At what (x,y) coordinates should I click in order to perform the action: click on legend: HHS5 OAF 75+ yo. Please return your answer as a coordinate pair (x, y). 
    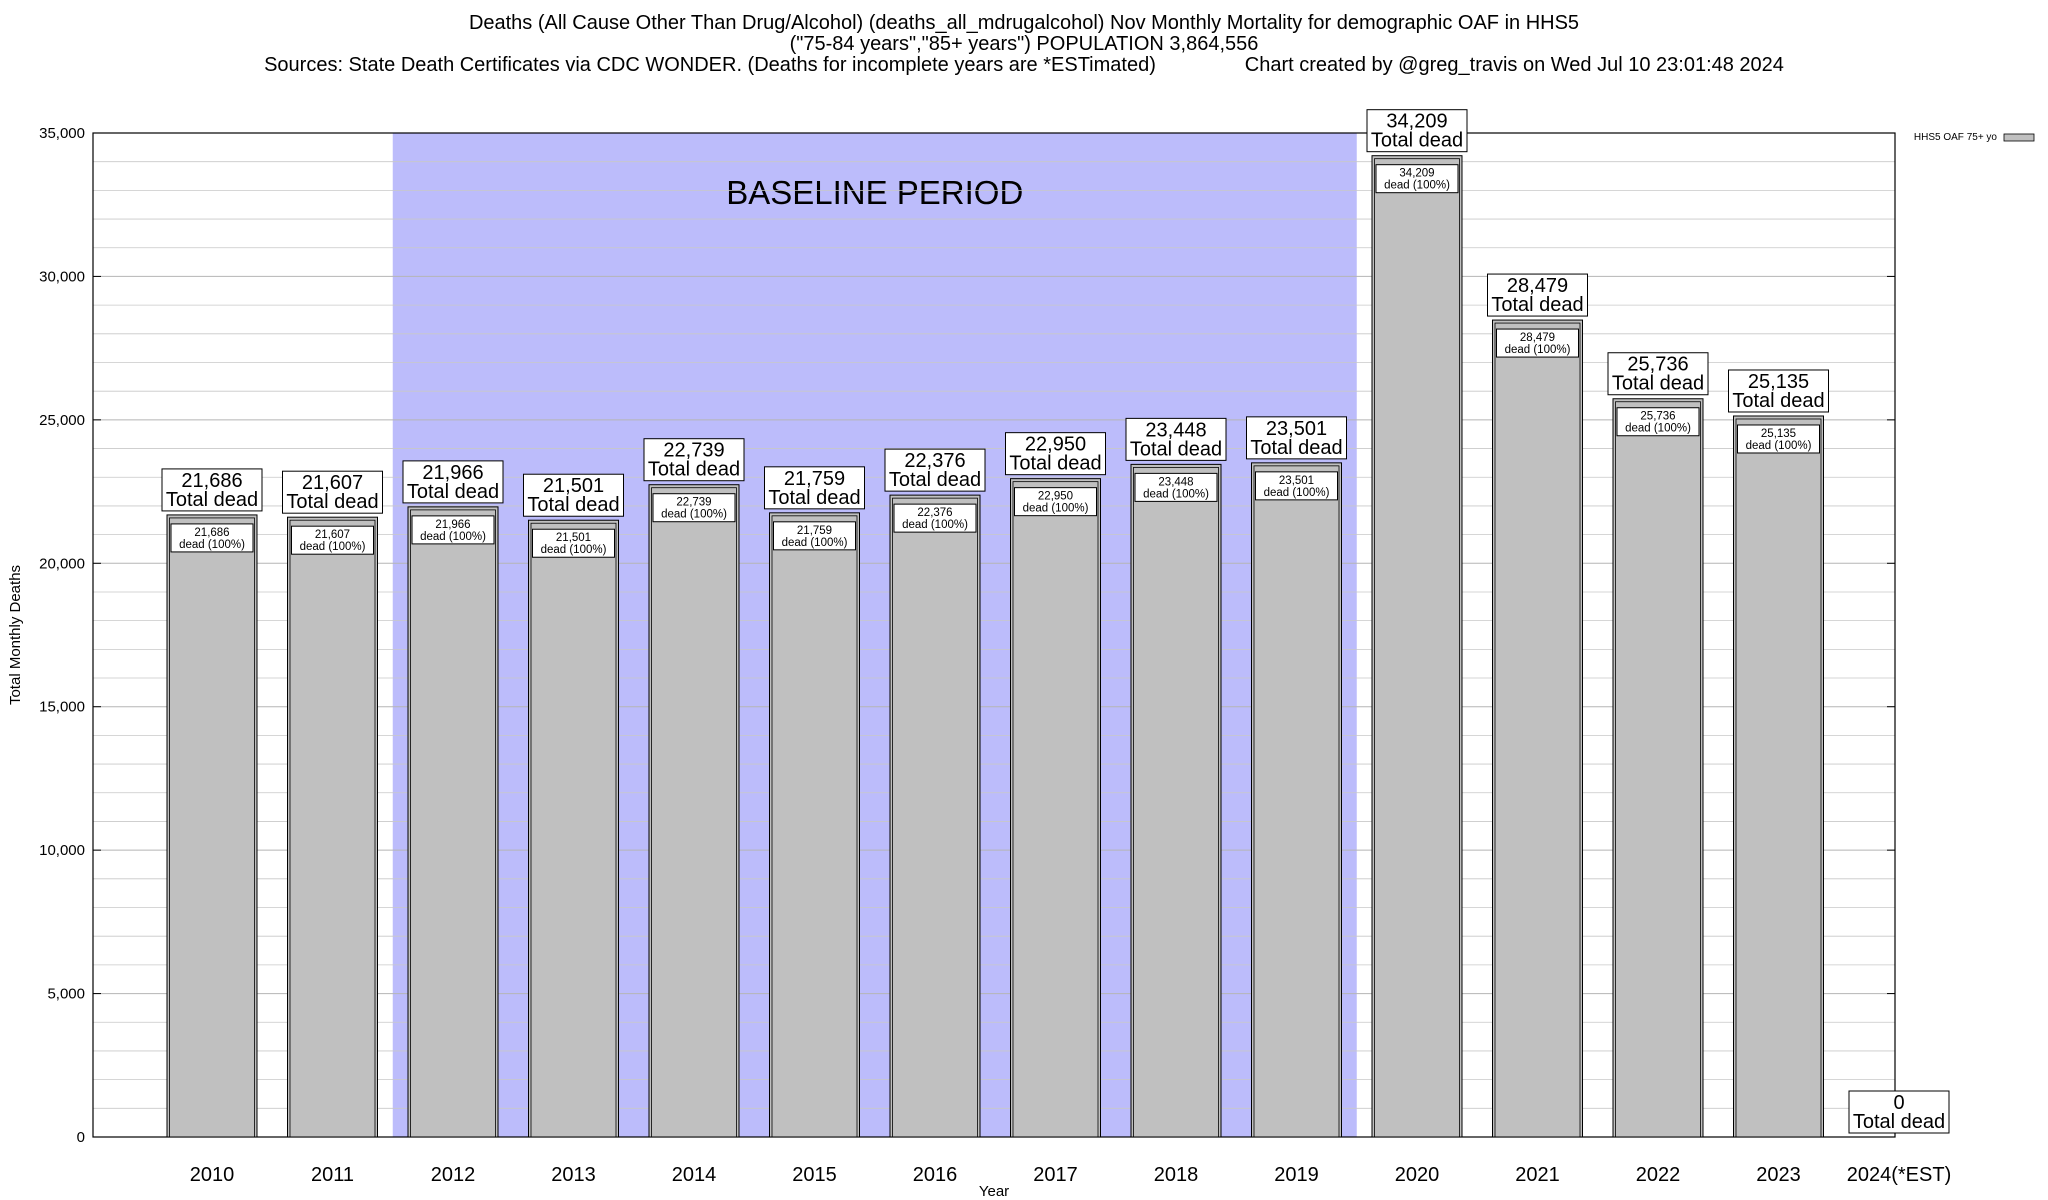
    Looking at the image, I should click on (1974, 137).